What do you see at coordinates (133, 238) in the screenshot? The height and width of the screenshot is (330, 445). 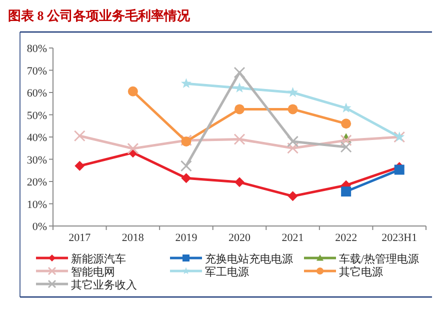 I see `x-tick-label: 2018` at bounding box center [133, 238].